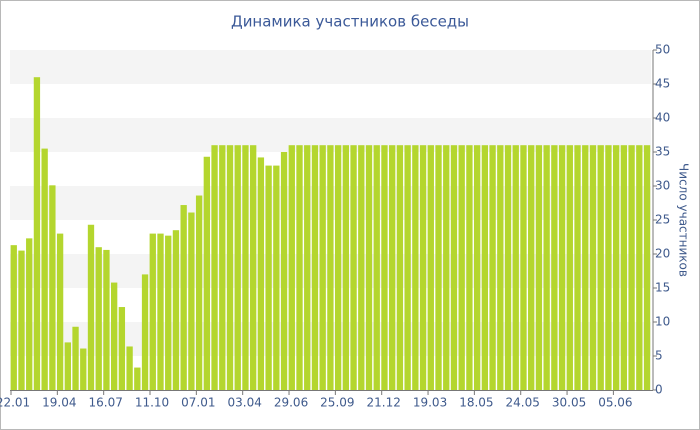  Describe the element at coordinates (615, 403) in the screenshot. I see `x-tick-label: 05.06` at that location.